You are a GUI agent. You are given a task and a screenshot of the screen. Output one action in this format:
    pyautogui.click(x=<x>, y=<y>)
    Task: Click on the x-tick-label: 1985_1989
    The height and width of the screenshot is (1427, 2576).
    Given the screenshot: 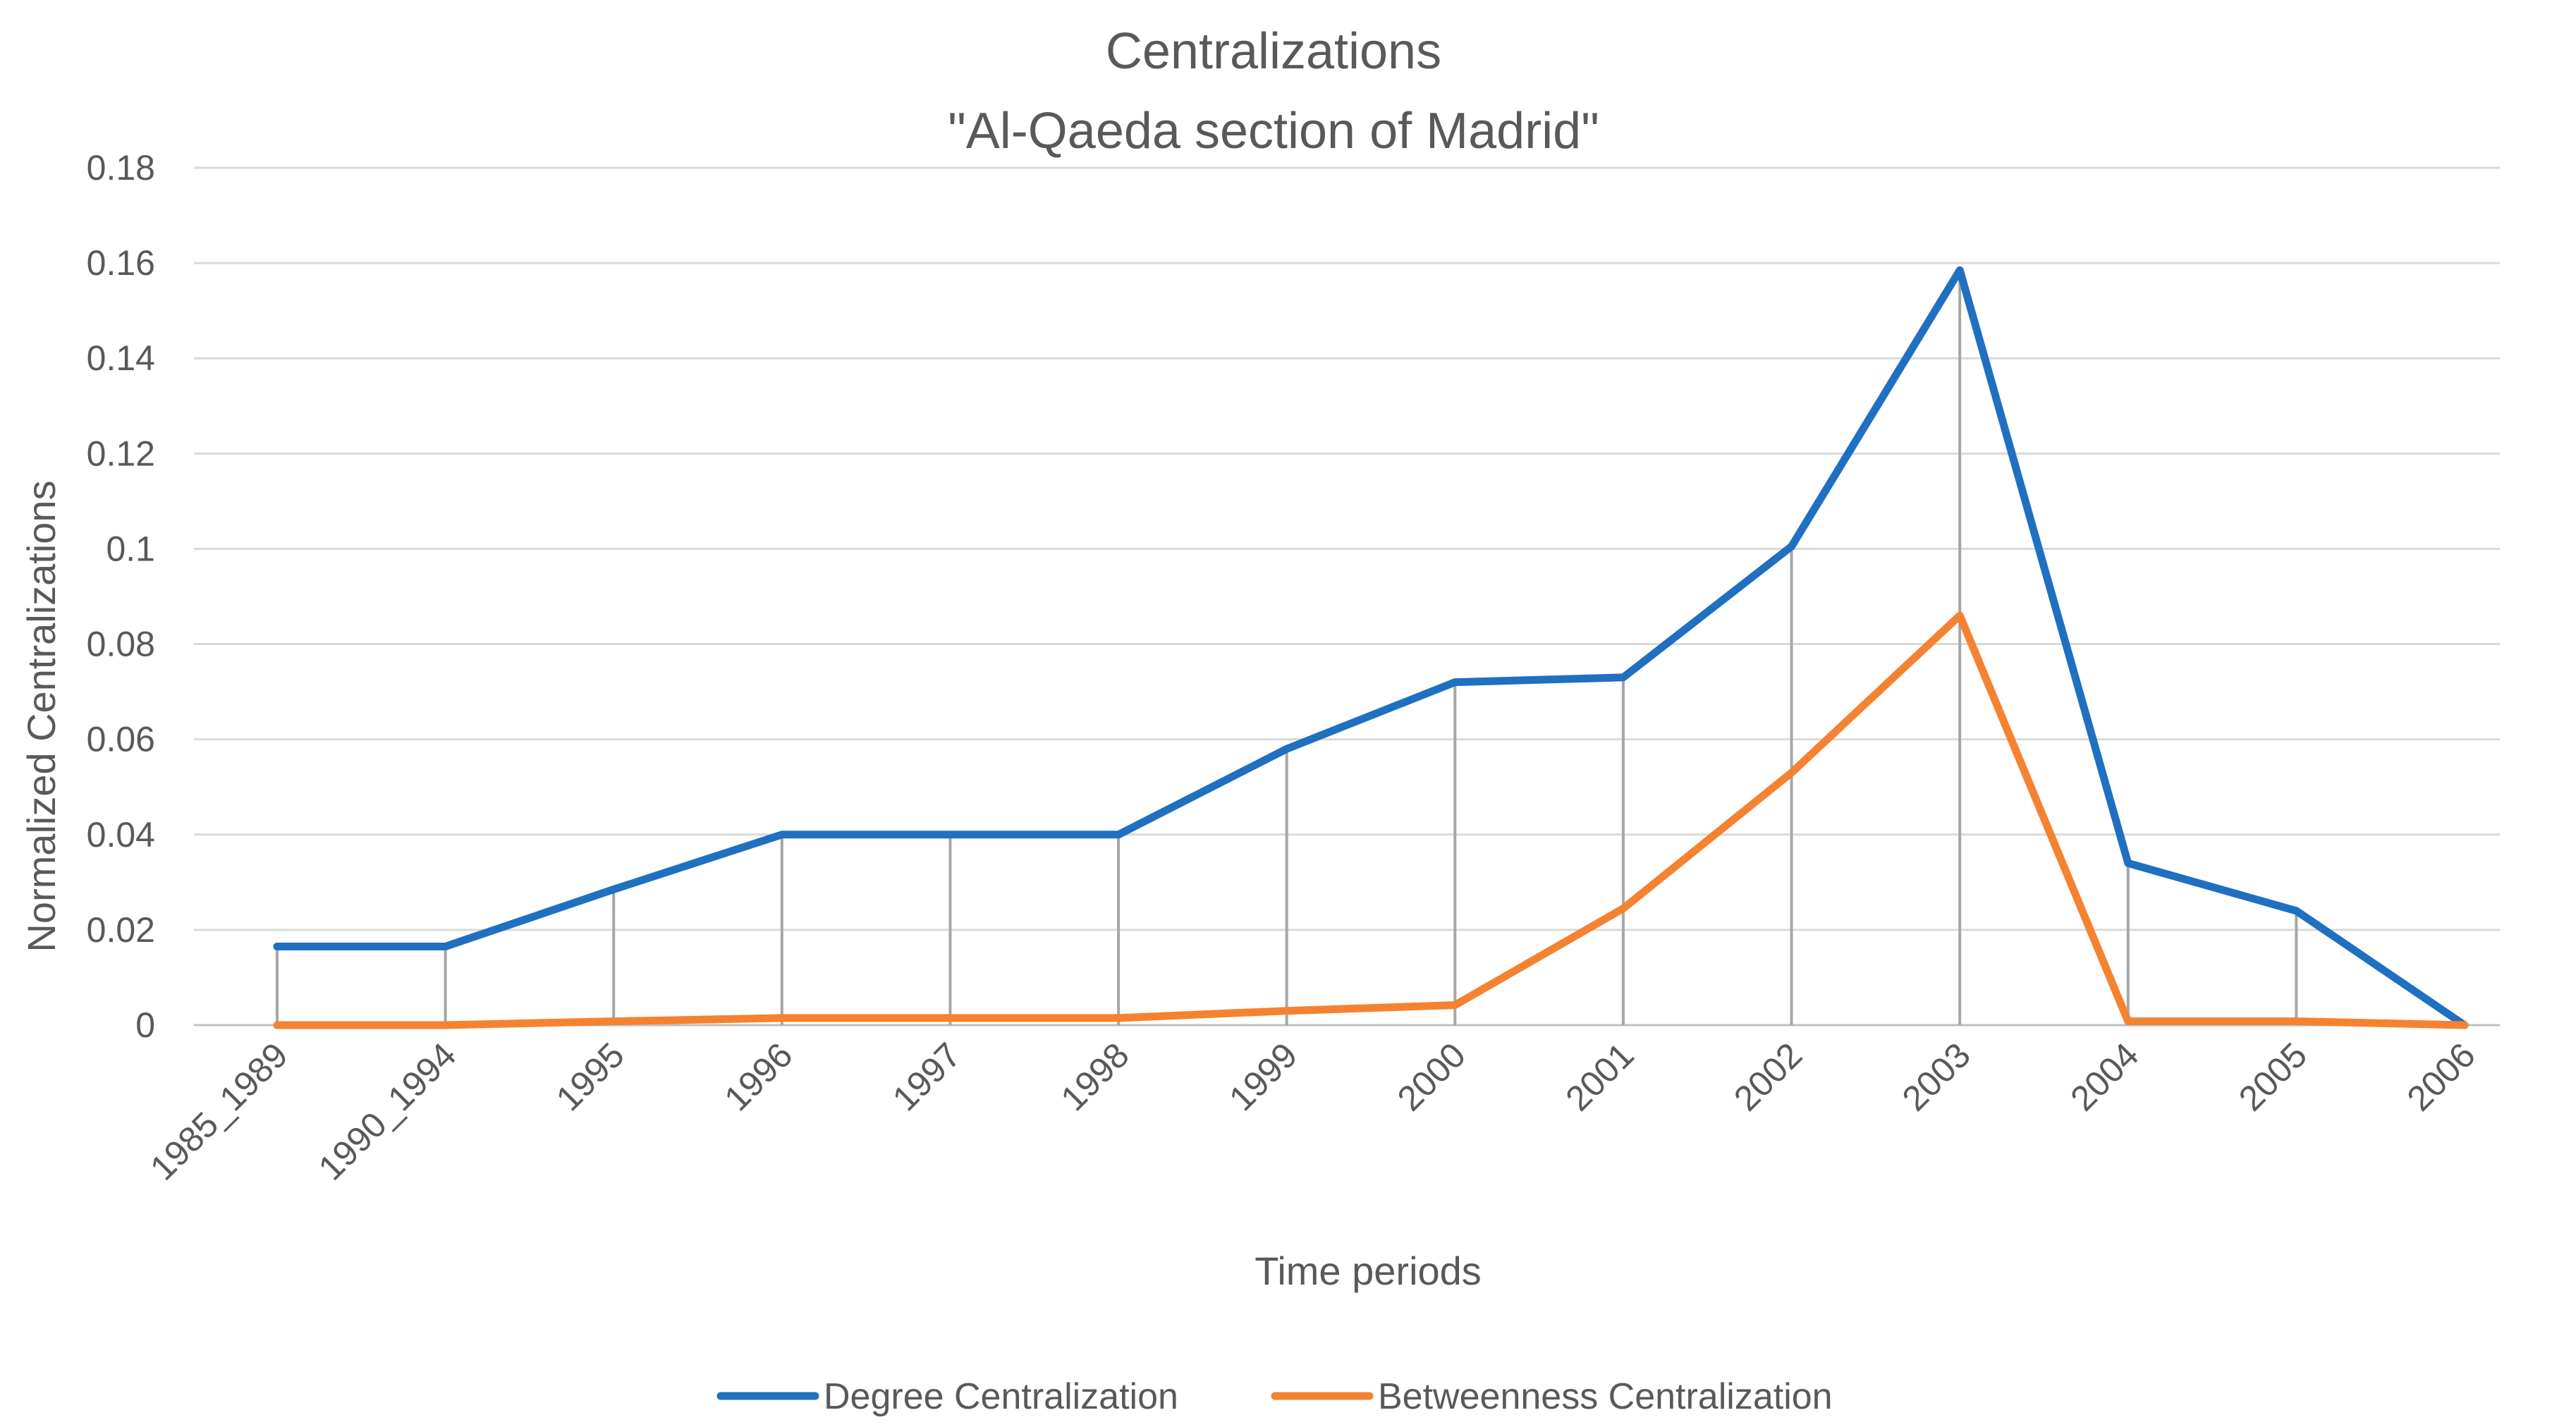 What is the action you would take?
    pyautogui.click(x=219, y=1111)
    